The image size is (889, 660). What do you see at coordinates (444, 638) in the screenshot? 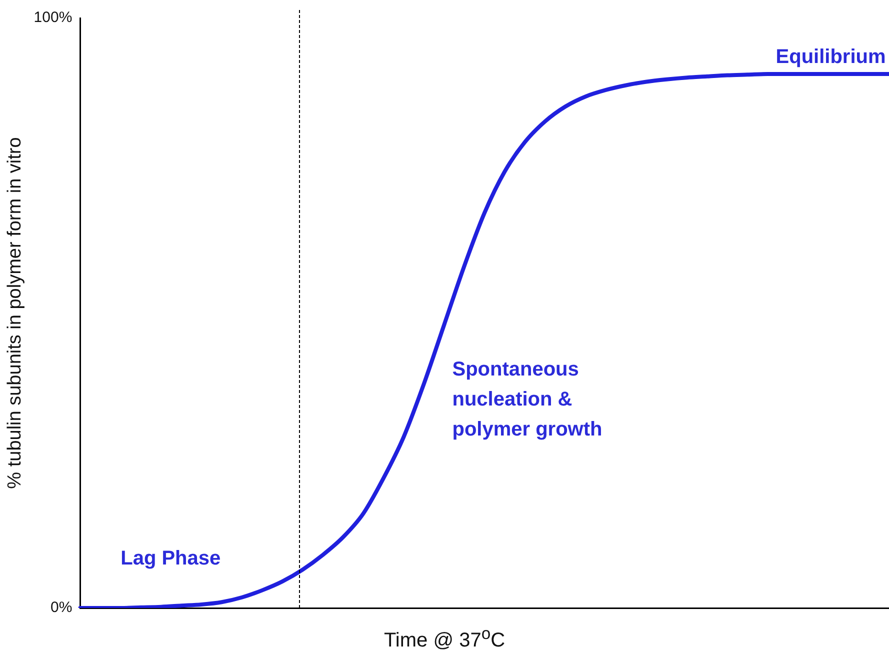
I see `x-axis-title: Time @ 37$^{o}$C` at bounding box center [444, 638].